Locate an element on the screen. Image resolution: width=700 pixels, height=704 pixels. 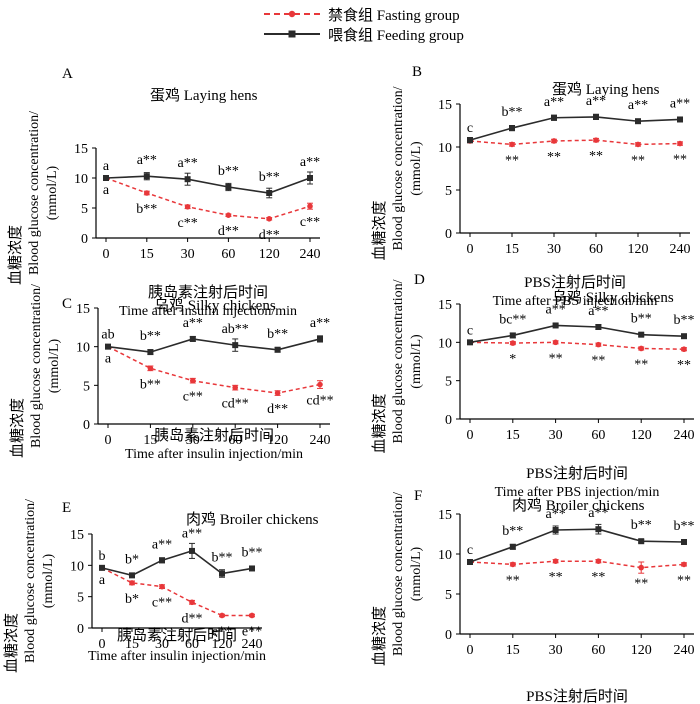
significance-label-fasting: c** is located at coordinates (187, 223).